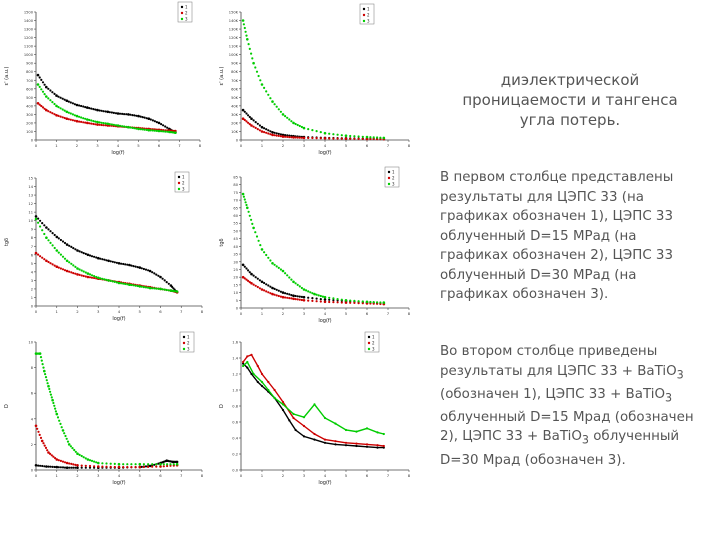  I want to click on y-tick-label: 40, so click(235, 247).